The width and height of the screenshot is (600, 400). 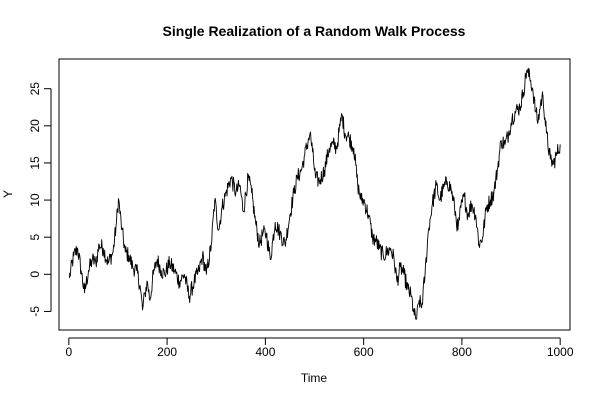 I want to click on y-tick-label: 5, so click(x=35, y=237).